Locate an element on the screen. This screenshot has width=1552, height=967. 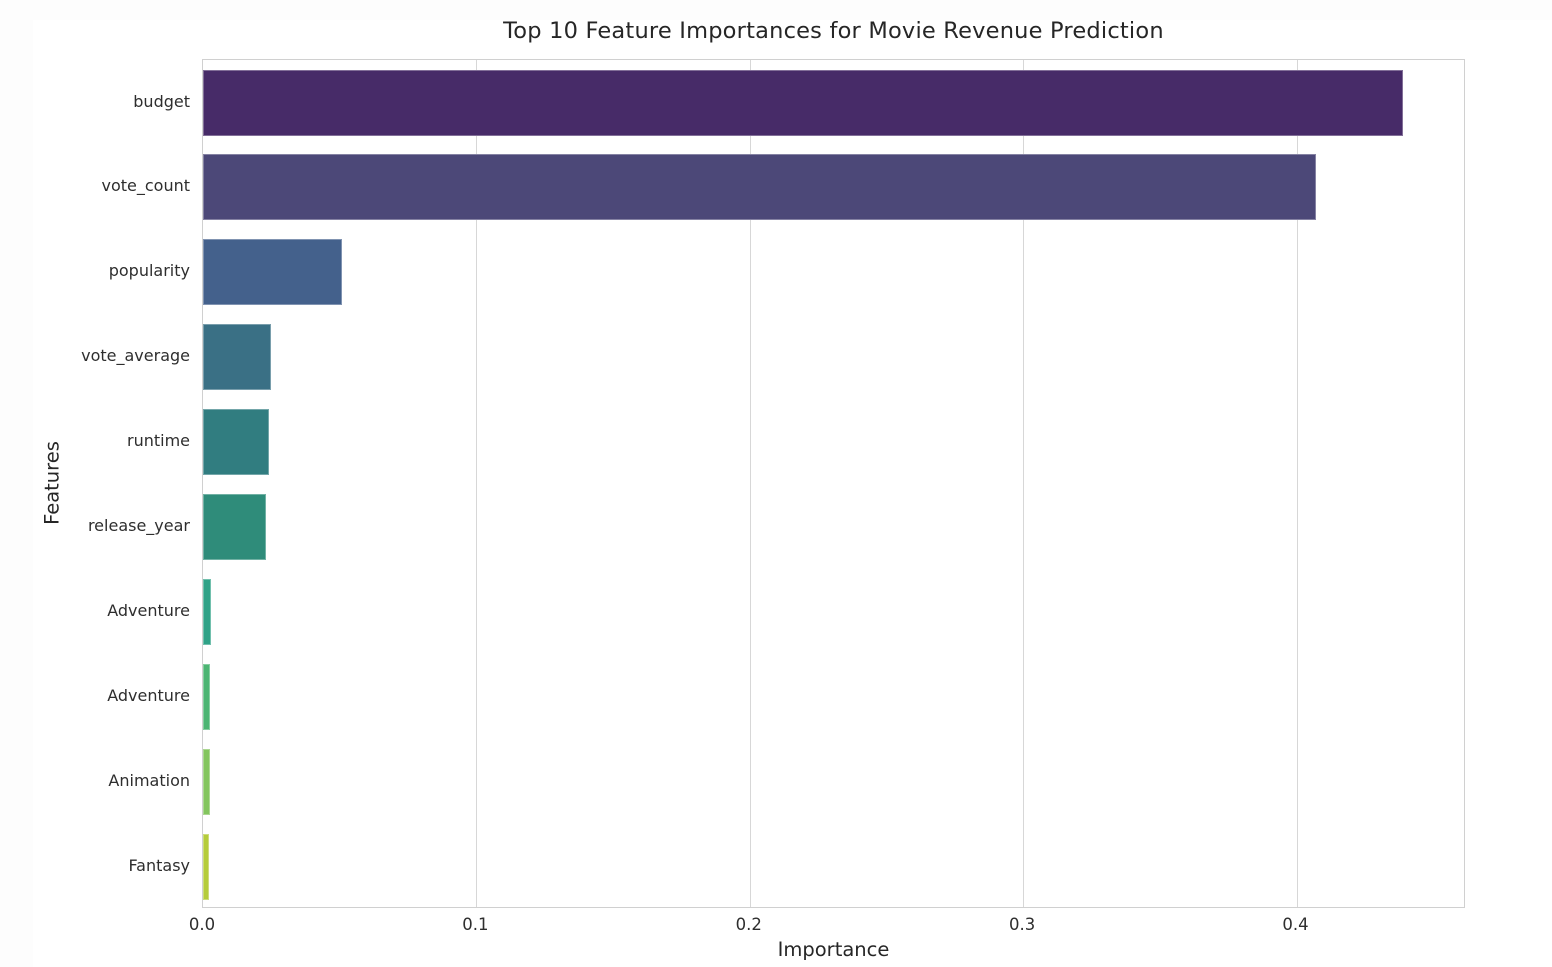
y-tick-label: budget is located at coordinates (161, 101).